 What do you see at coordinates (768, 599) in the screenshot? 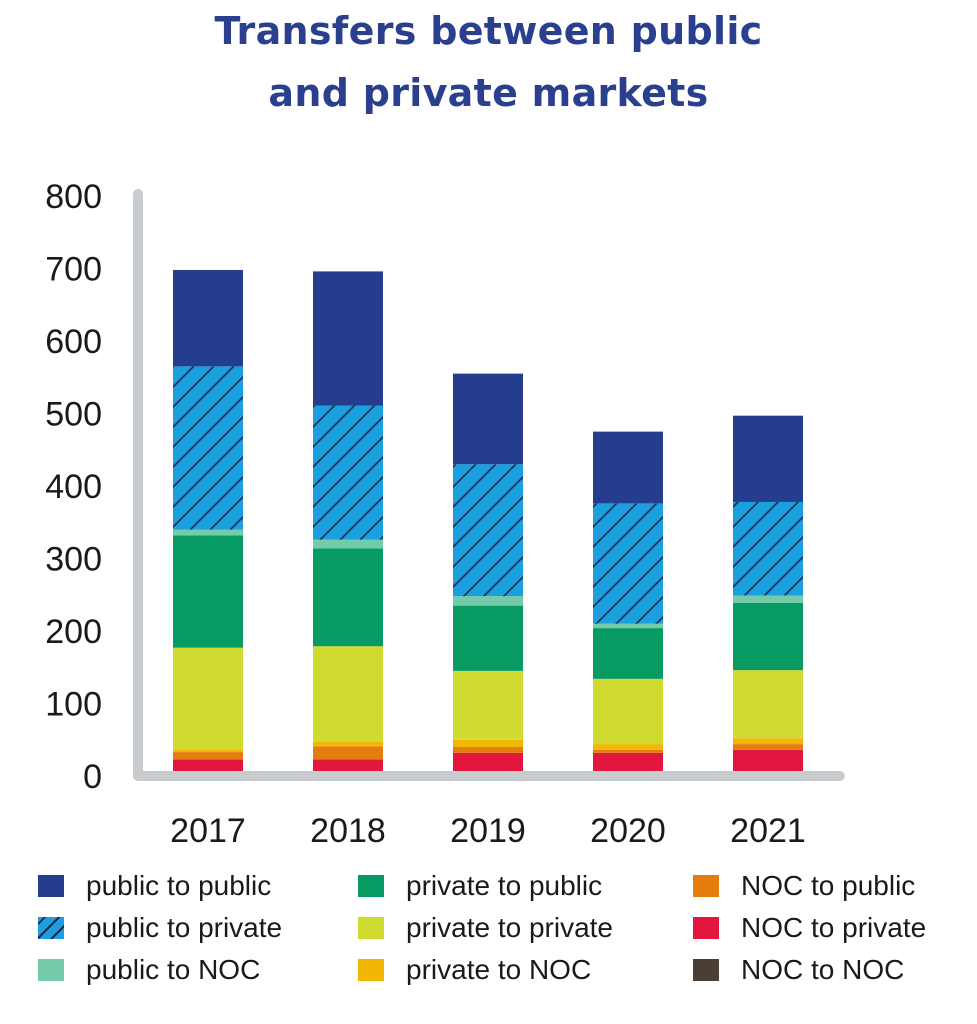
I see `bar-segment-2021-public-to-noc` at bounding box center [768, 599].